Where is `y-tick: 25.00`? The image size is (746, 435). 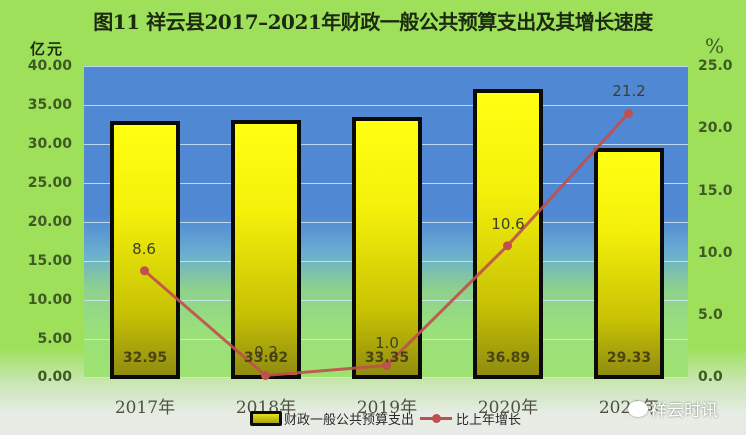 y-tick: 25.00 is located at coordinates (49, 183).